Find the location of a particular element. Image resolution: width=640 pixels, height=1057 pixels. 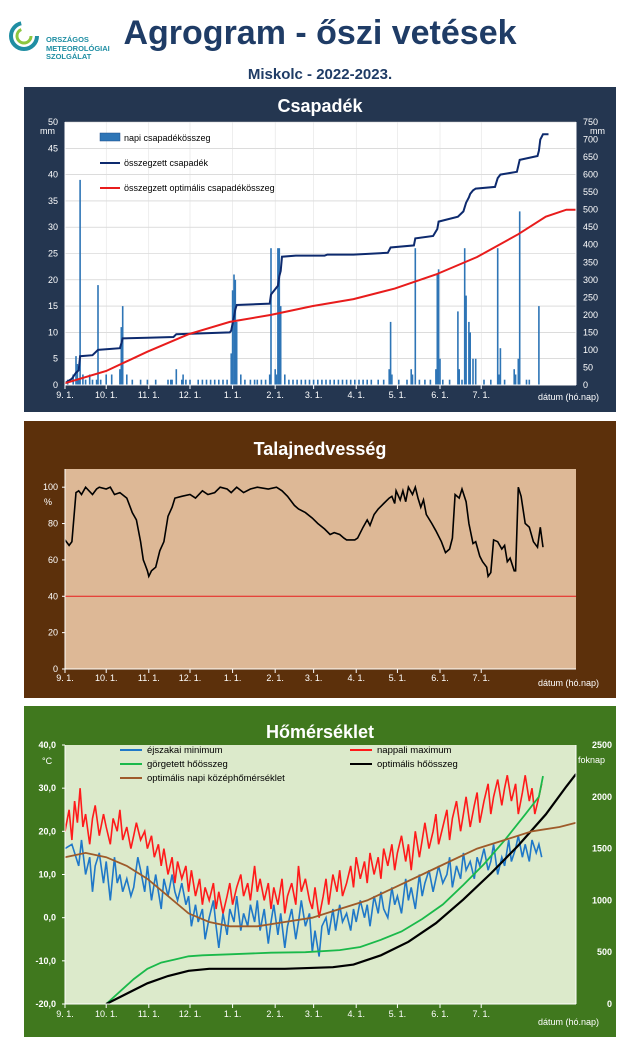

y2-tick-label: 150 is located at coordinates (590, 332).